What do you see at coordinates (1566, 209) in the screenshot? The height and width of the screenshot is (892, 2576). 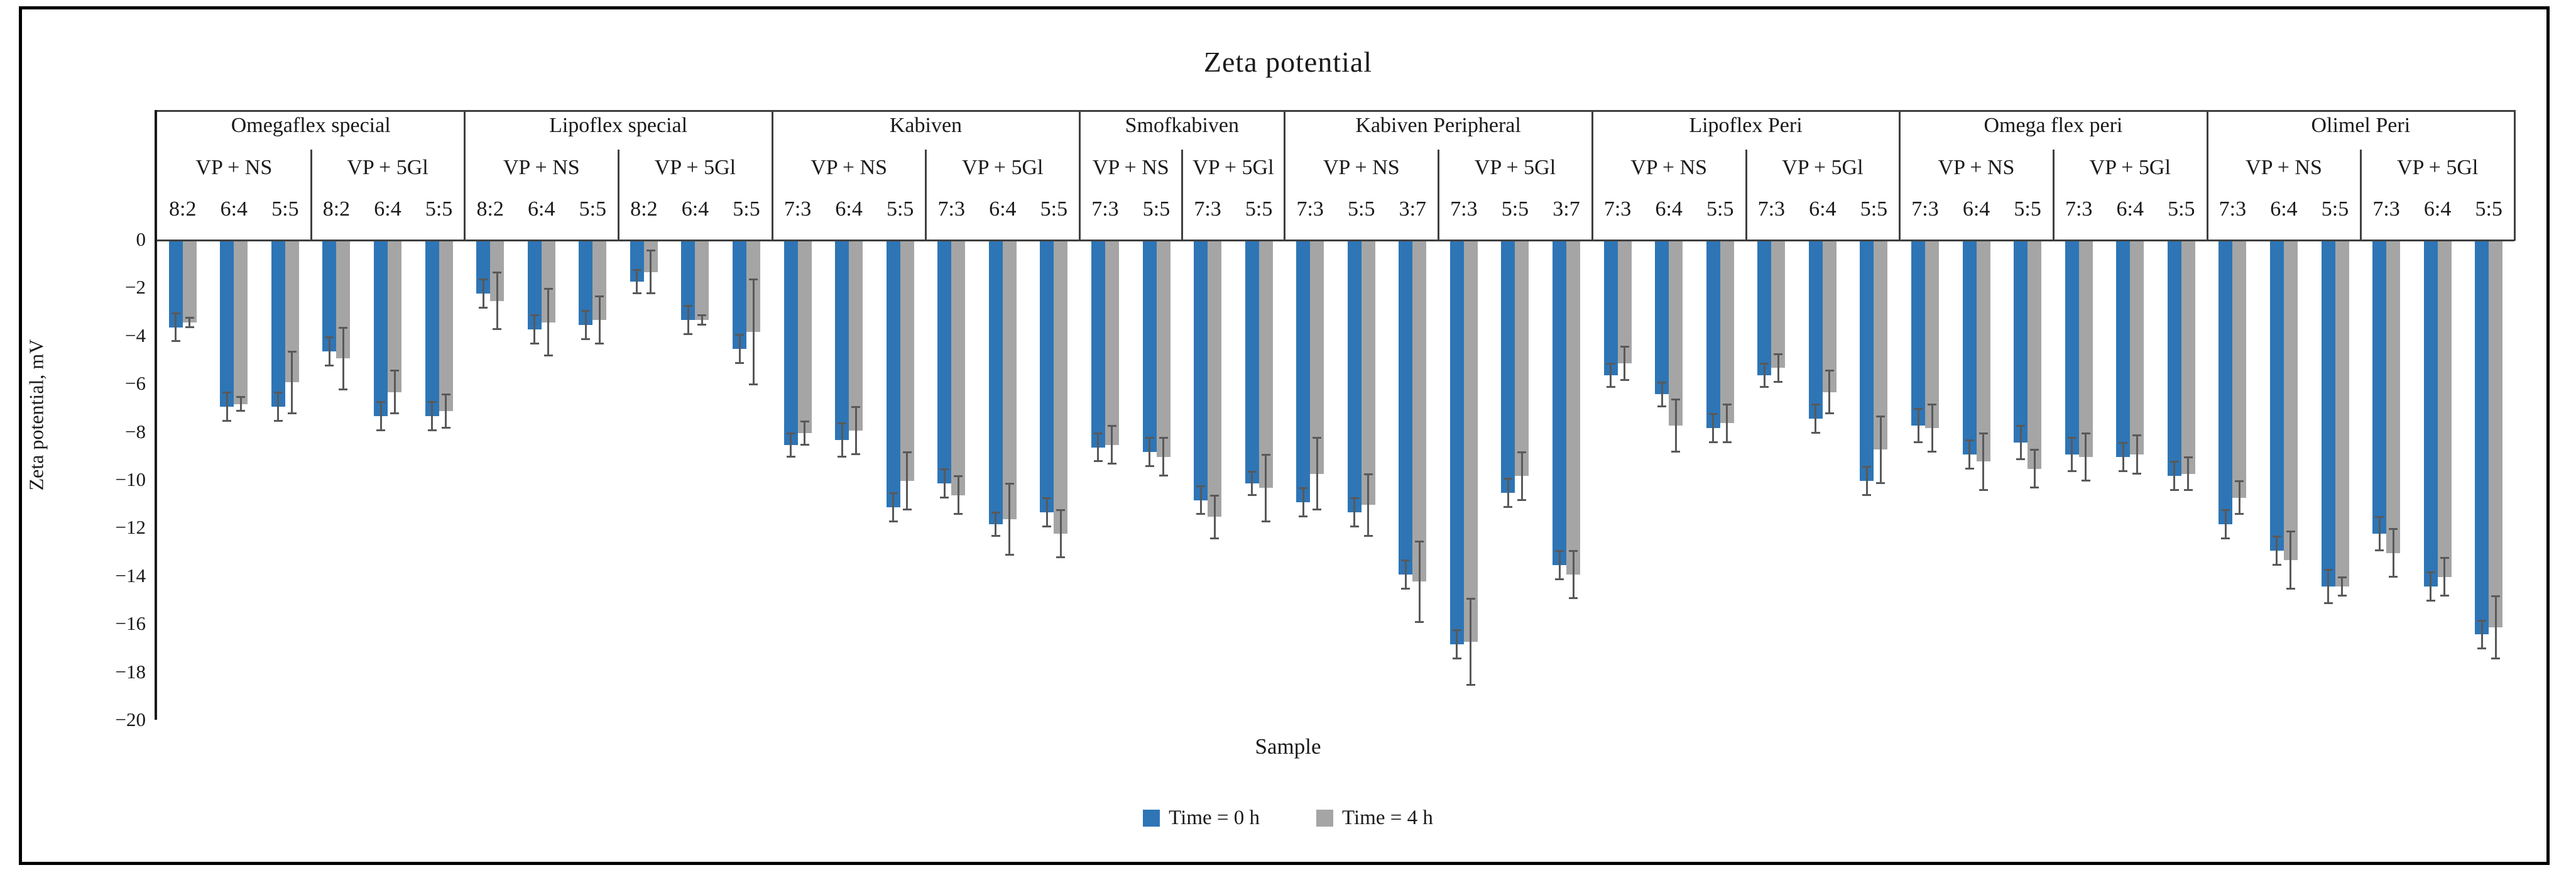 I see `ratio-label: 3:7` at bounding box center [1566, 209].